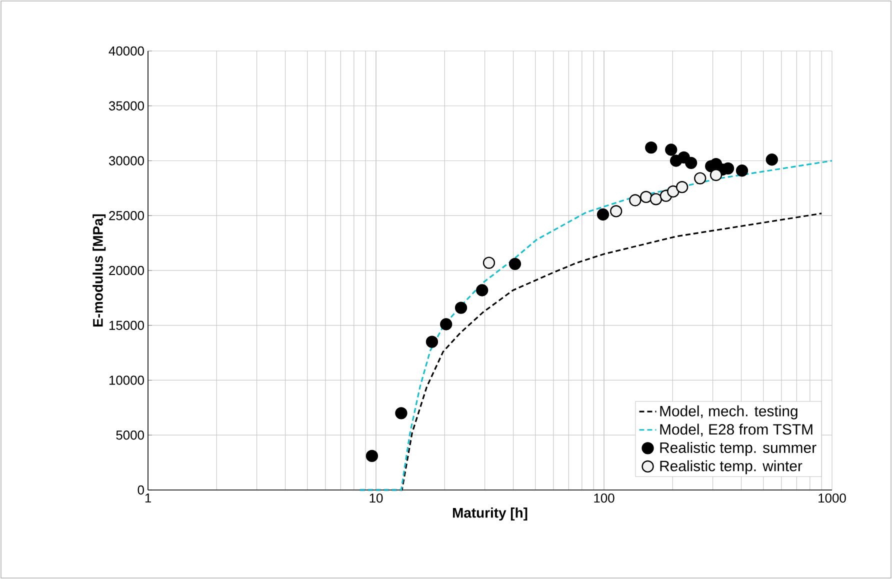  Describe the element at coordinates (832, 498) in the screenshot. I see `x-tick-label: 1000` at that location.